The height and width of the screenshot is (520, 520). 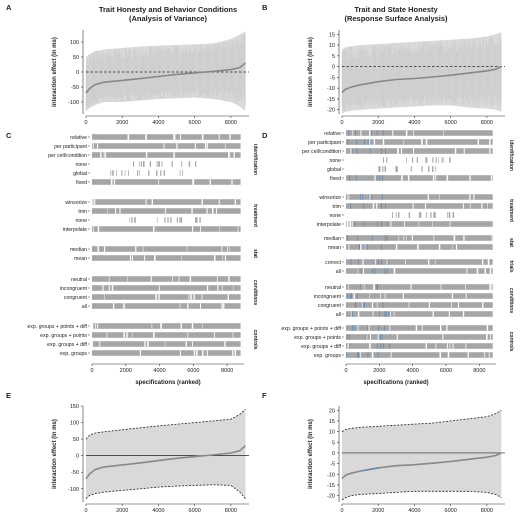 What do you see at coordinates (78, 250) in the screenshot?
I see `strip-label-c-2-0: median` at bounding box center [78, 250].